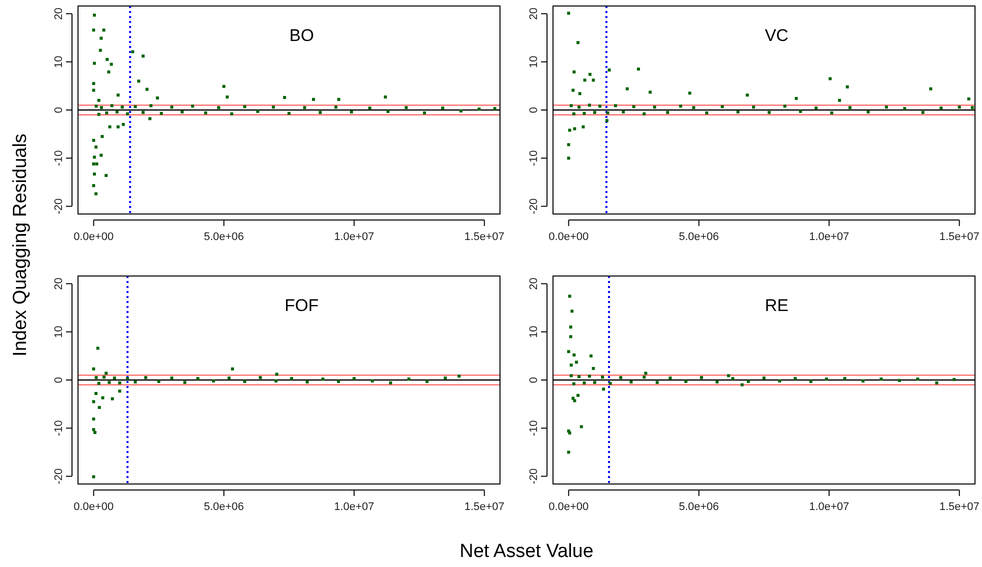 The height and width of the screenshot is (567, 982). I want to click on text: FOF, so click(301, 305).